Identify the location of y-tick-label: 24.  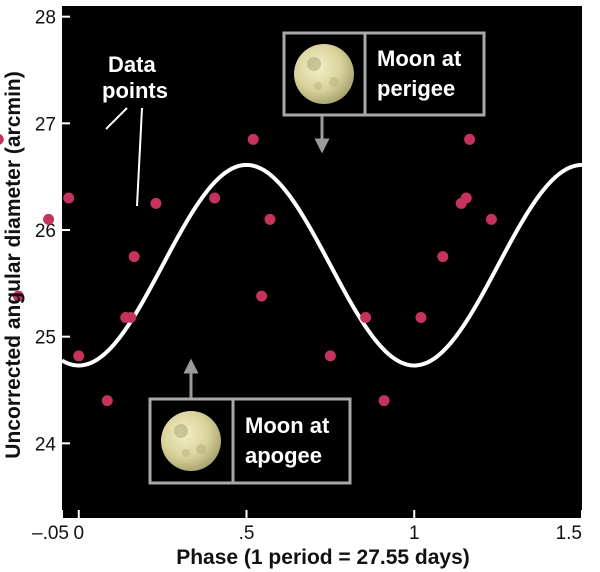
(46, 444).